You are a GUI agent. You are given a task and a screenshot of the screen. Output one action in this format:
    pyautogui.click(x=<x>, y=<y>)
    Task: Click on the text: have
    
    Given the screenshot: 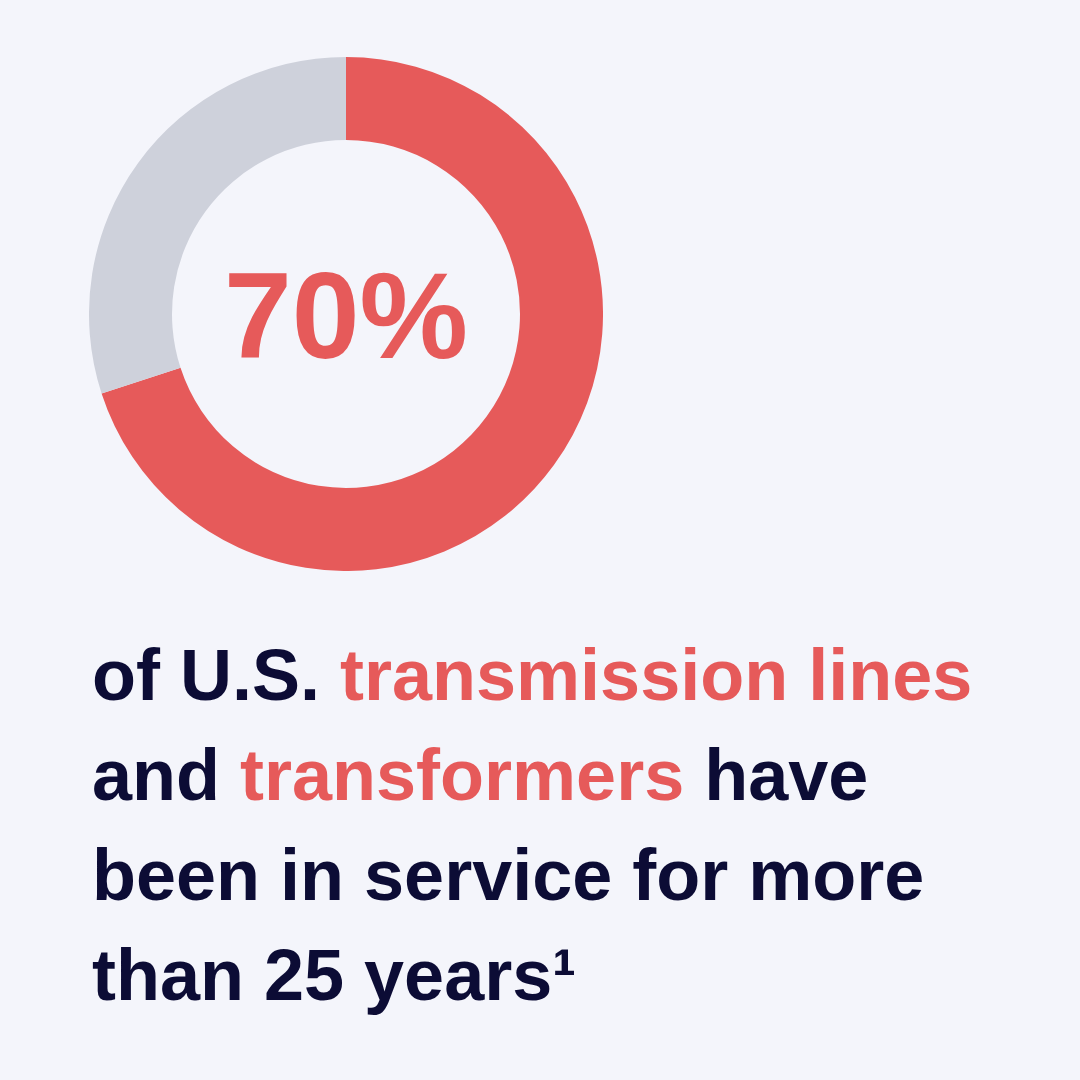 What is the action you would take?
    pyautogui.click(x=786, y=775)
    